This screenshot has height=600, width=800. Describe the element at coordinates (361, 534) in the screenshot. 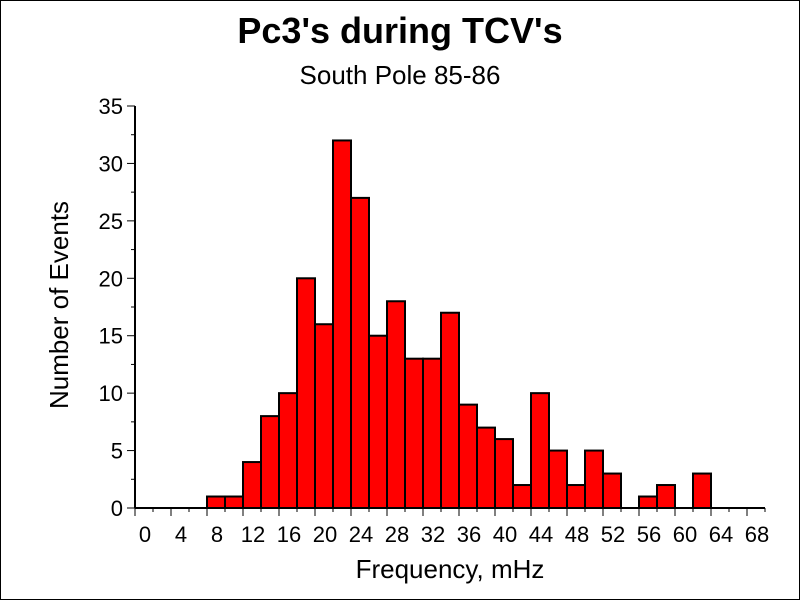

I see `x-tick-label: 24` at that location.